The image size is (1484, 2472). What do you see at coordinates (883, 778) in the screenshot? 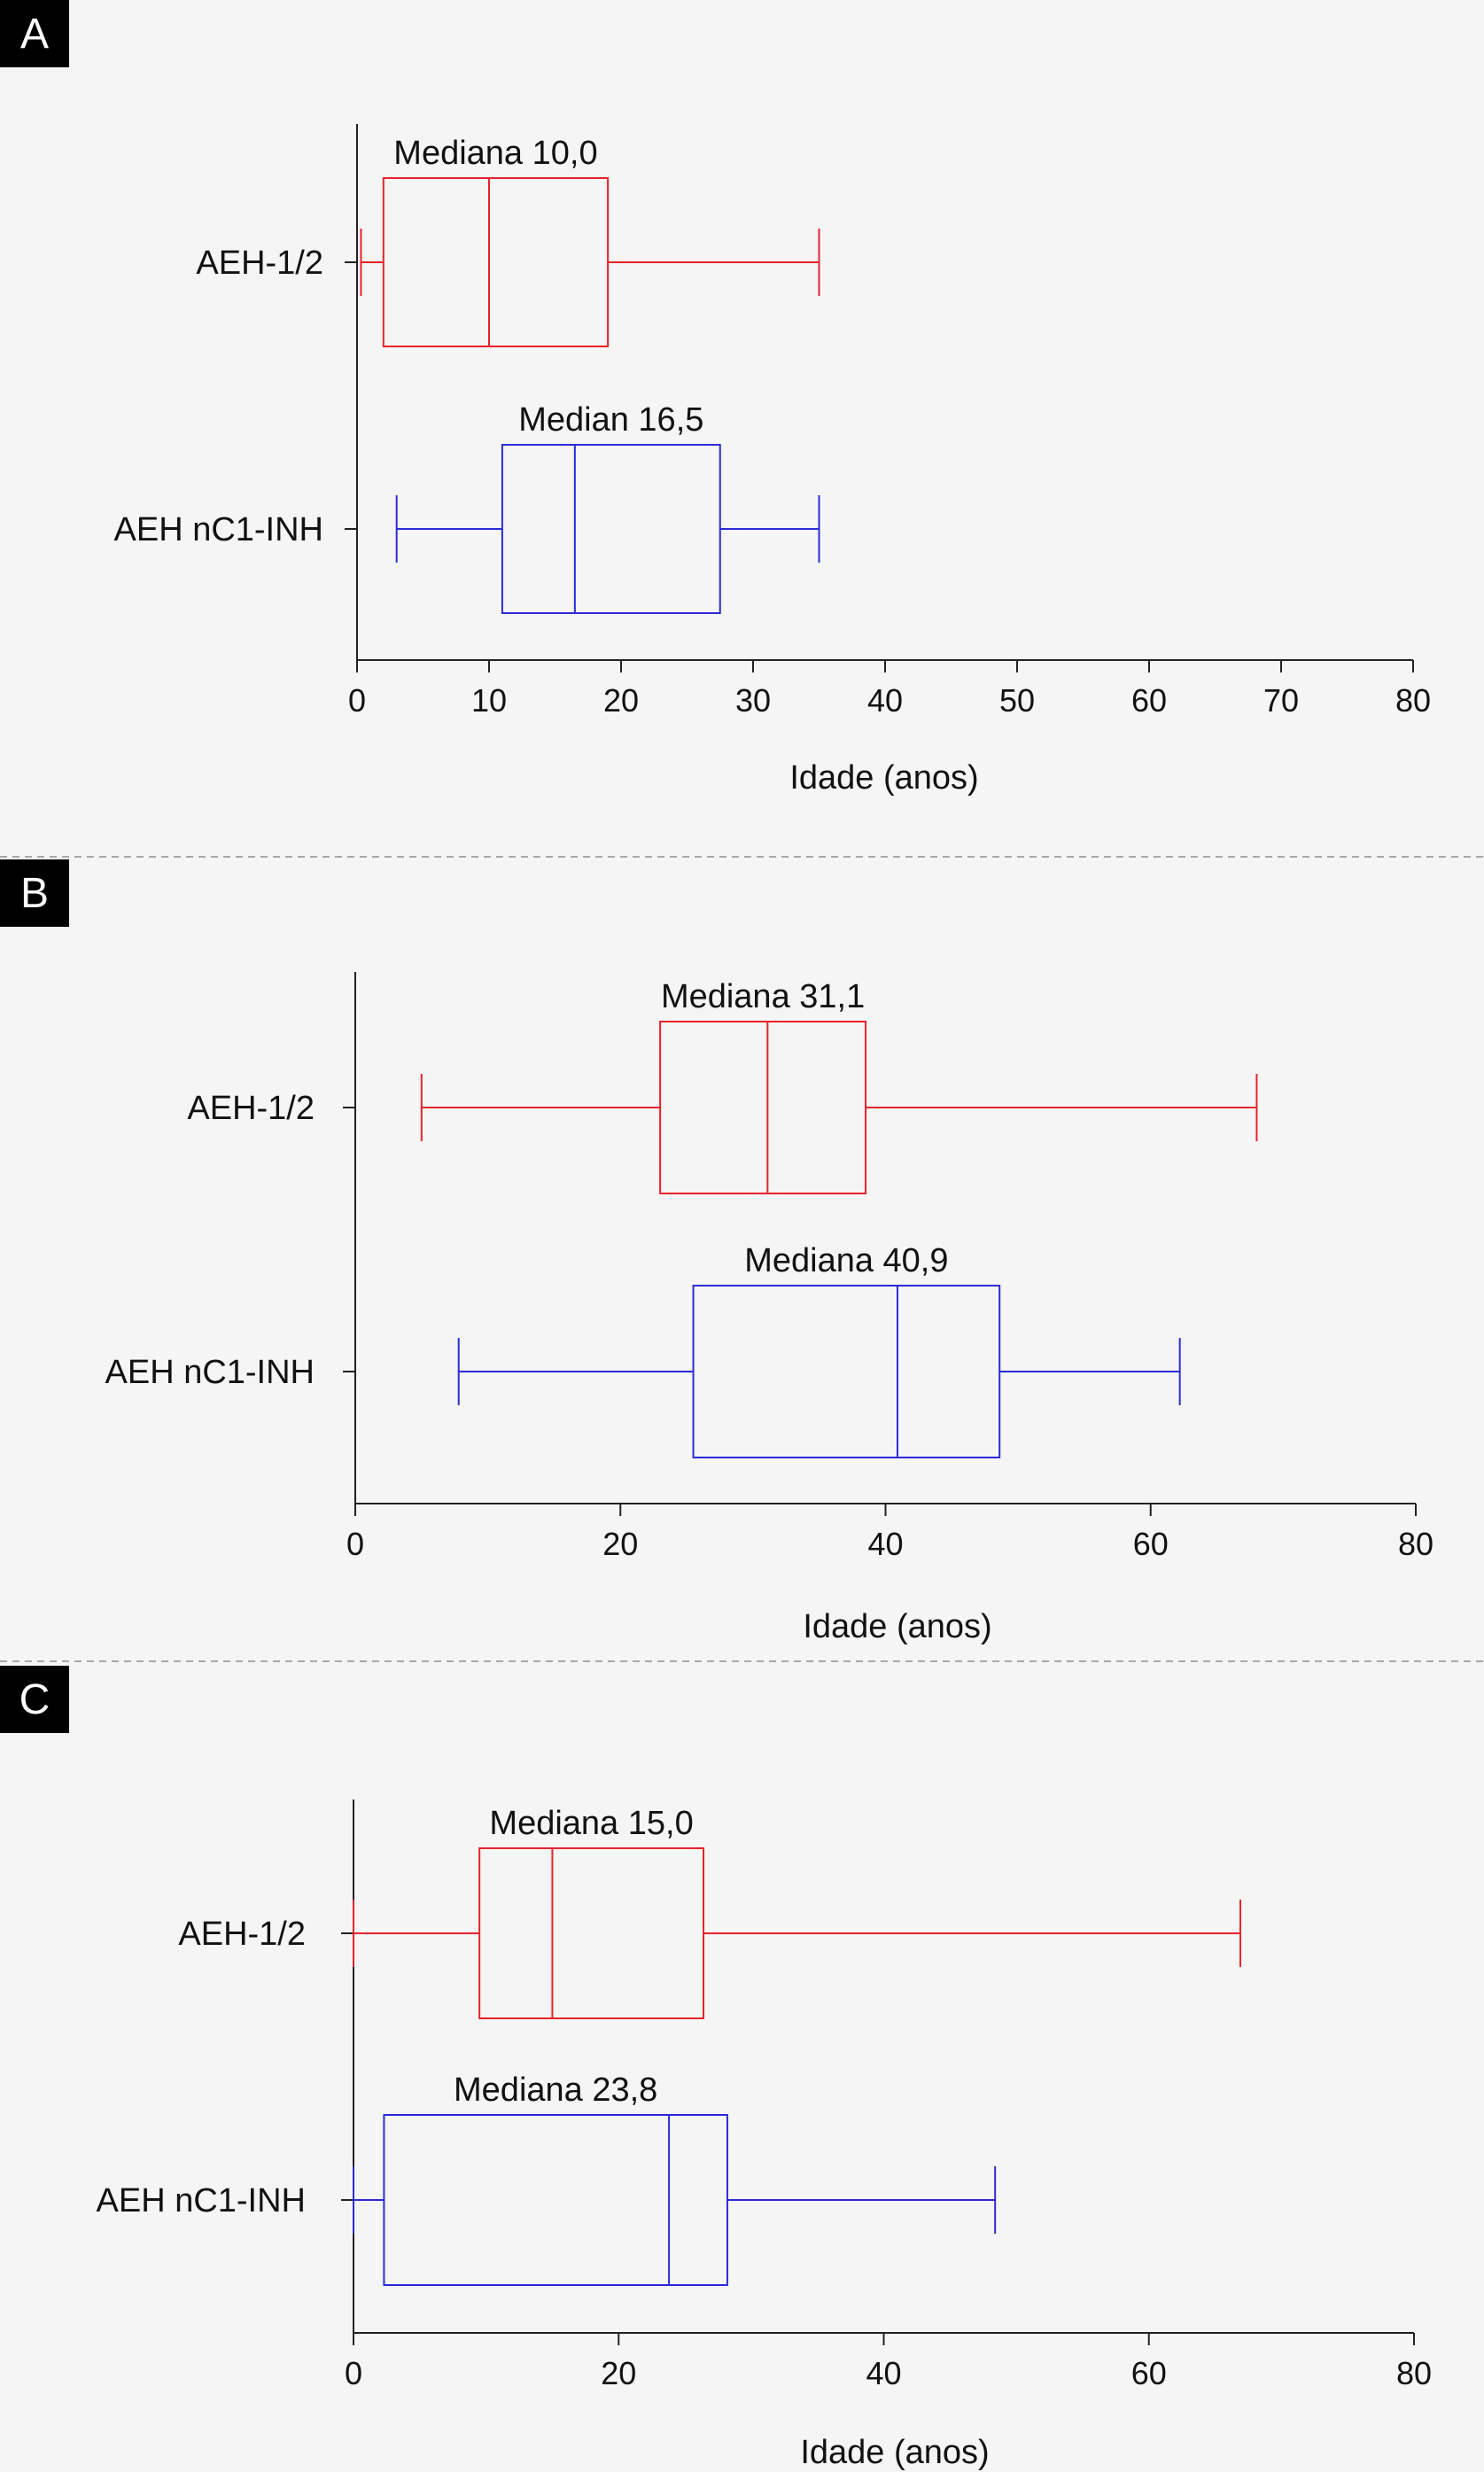
I see `x-axis-label-a: Idade (anos)` at bounding box center [883, 778].